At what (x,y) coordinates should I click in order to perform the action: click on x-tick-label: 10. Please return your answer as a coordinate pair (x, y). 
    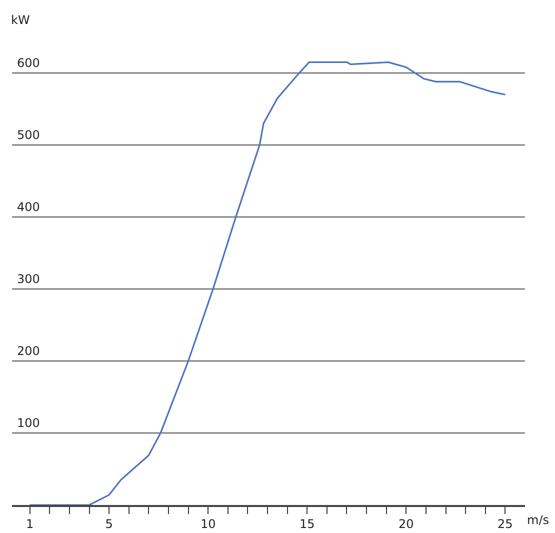
    Looking at the image, I should click on (208, 524).